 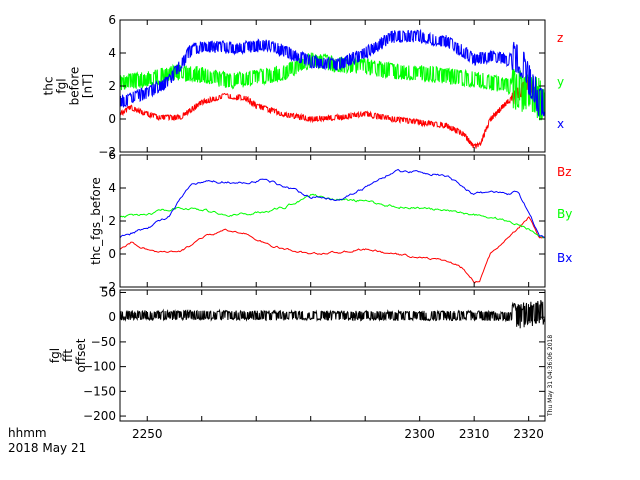 What do you see at coordinates (27, 433) in the screenshot?
I see `footer-time-label: hhmm` at bounding box center [27, 433].